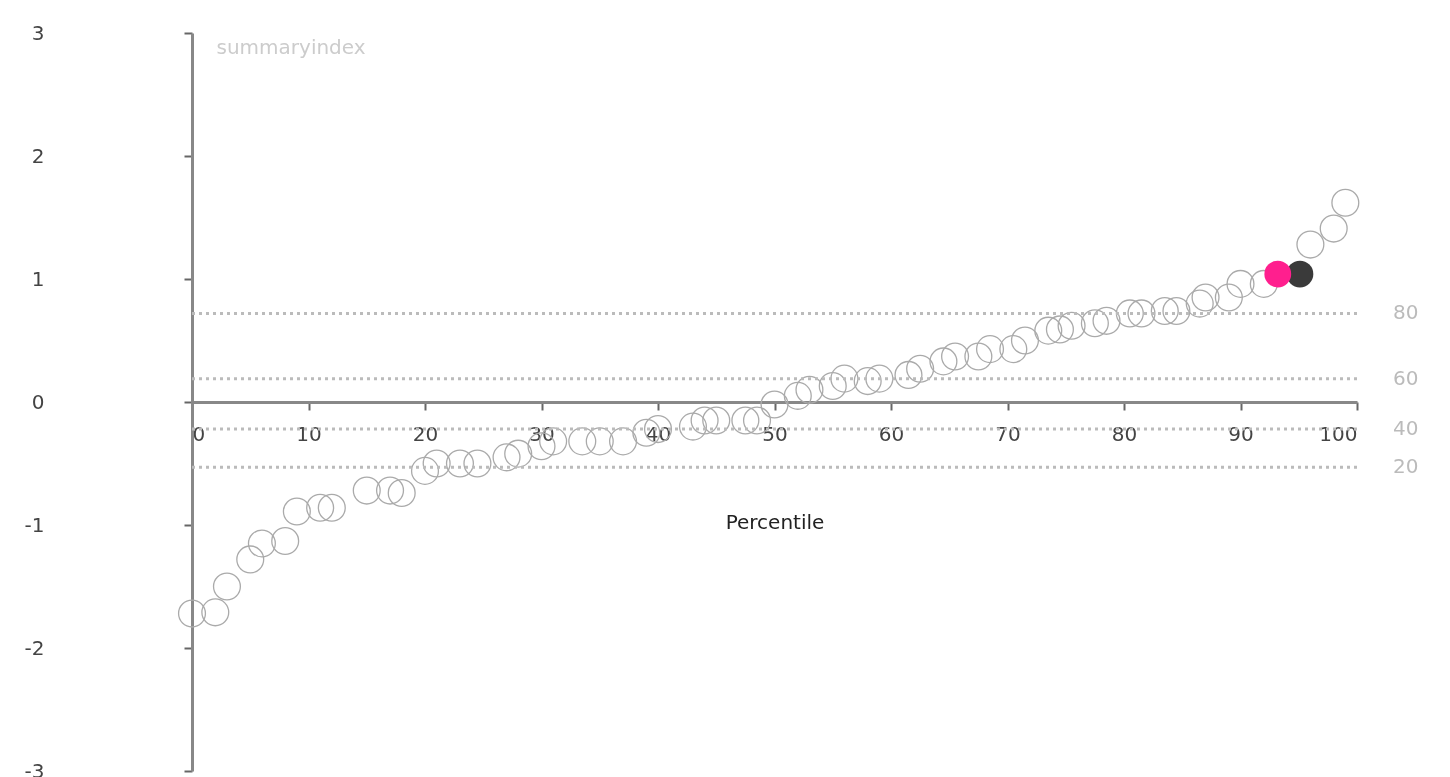  What do you see at coordinates (38, 278) in the screenshot?
I see `y-tick-label: 1` at bounding box center [38, 278].